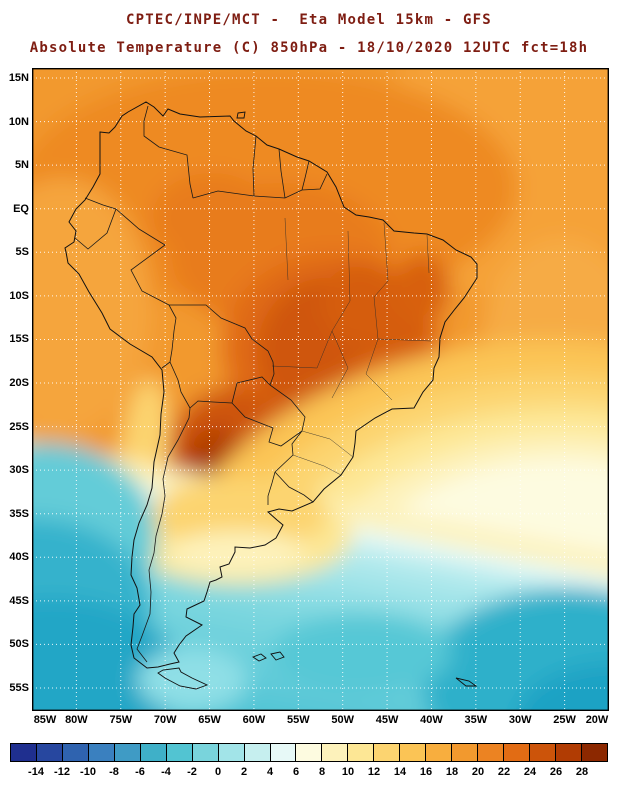 The width and height of the screenshot is (618, 800). I want to click on lat-tick-label: 10N, so click(18, 121).